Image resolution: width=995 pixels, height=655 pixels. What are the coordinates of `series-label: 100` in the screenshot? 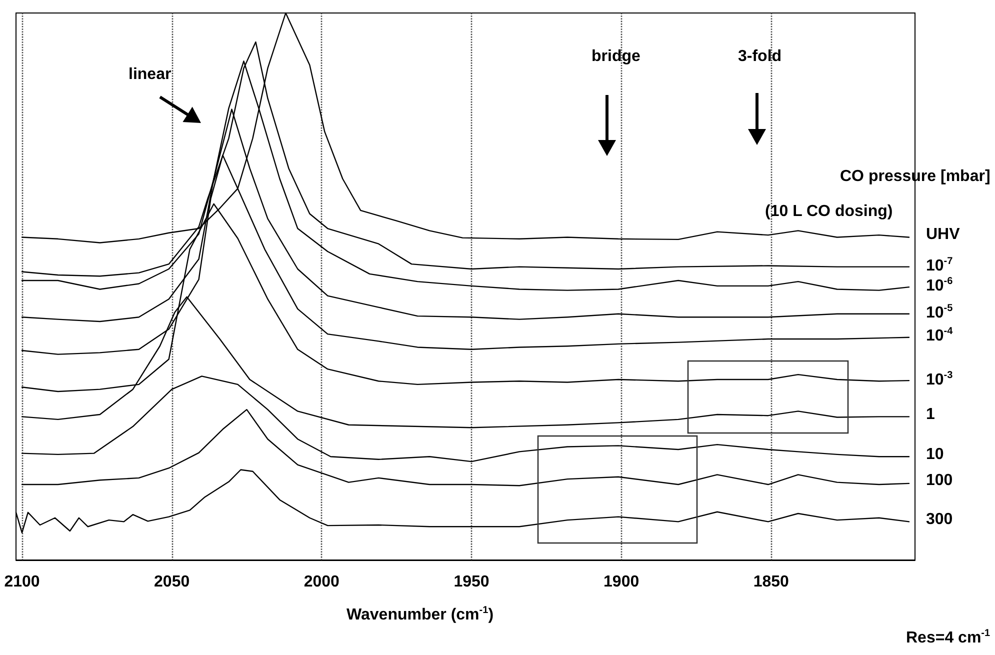 It's located at (939, 481).